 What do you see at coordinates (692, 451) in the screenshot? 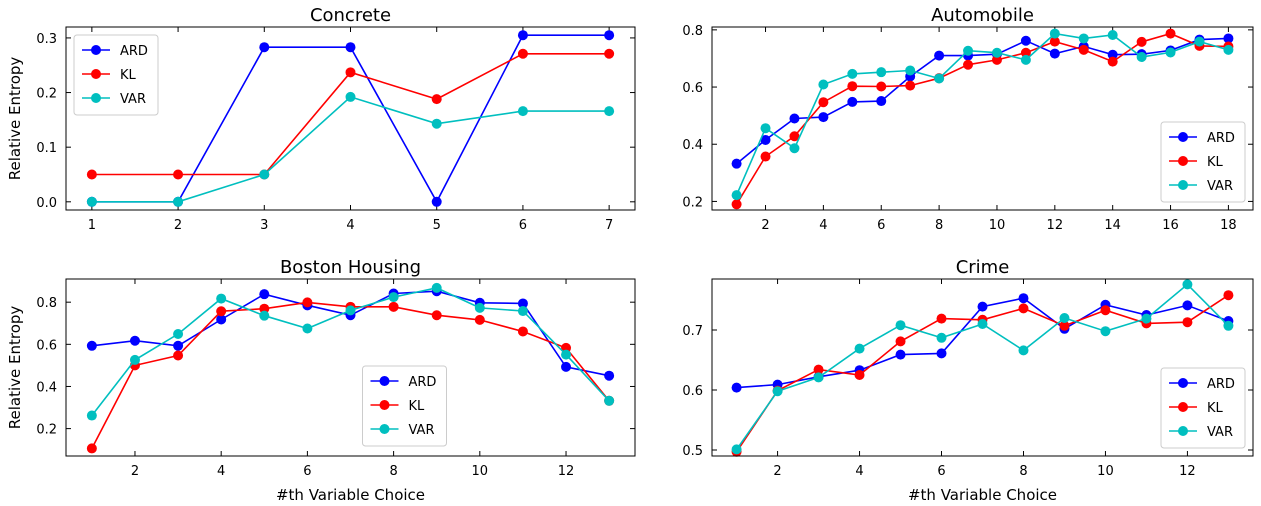
I see `y-tick-label: 0.5` at bounding box center [692, 451].